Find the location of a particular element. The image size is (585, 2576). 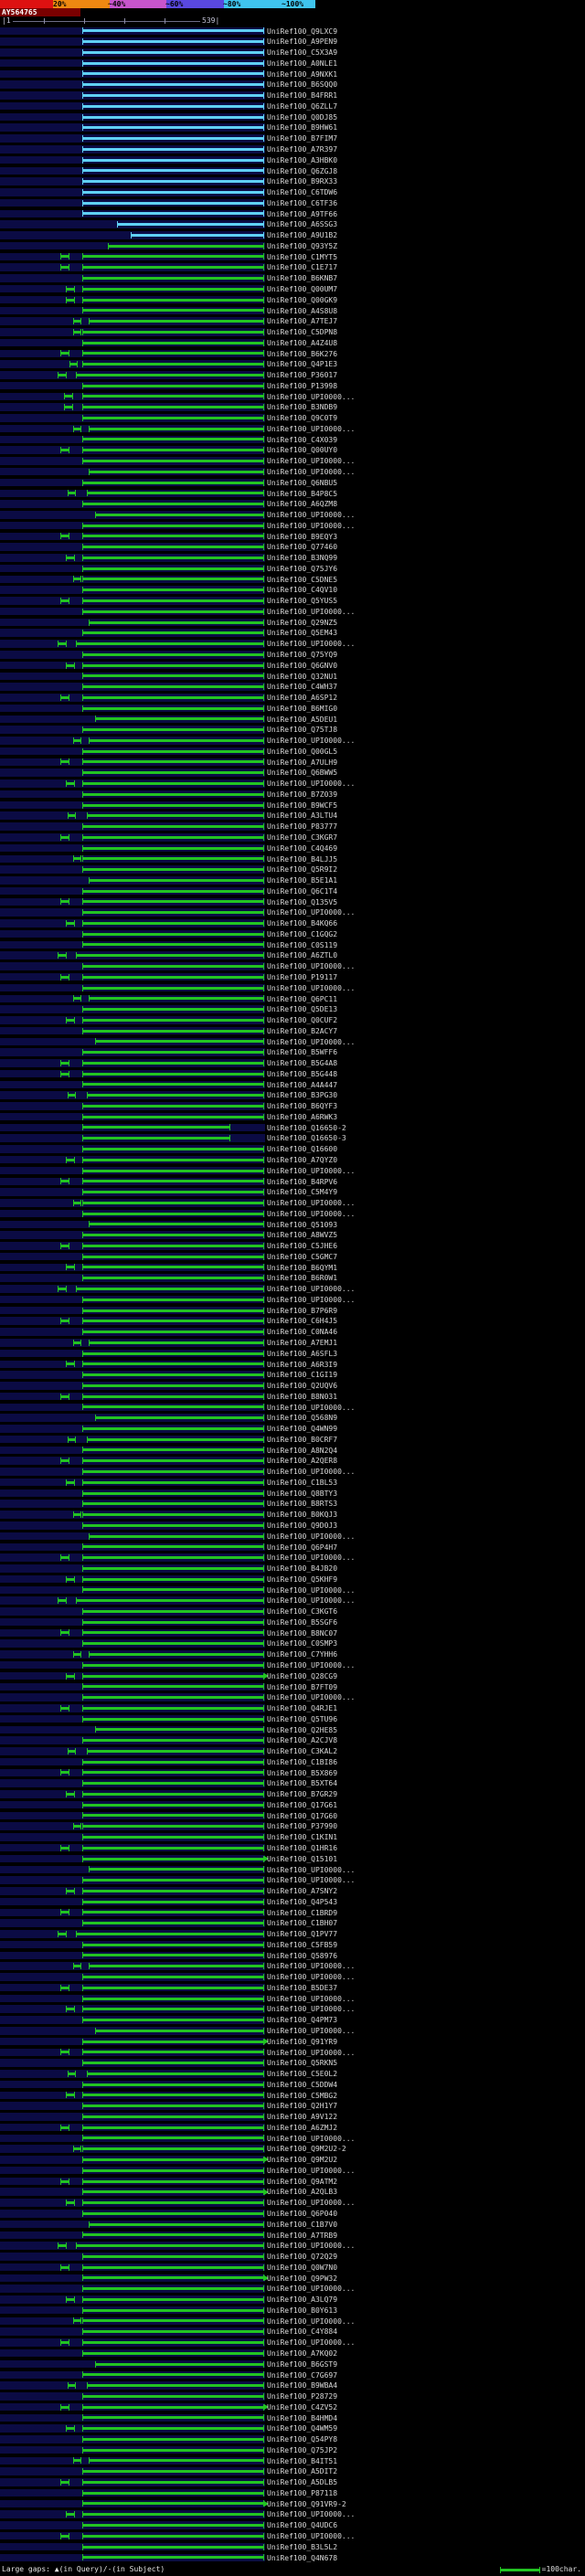

hit-label: UniRef100_C5DPN8 is located at coordinates (302, 332).